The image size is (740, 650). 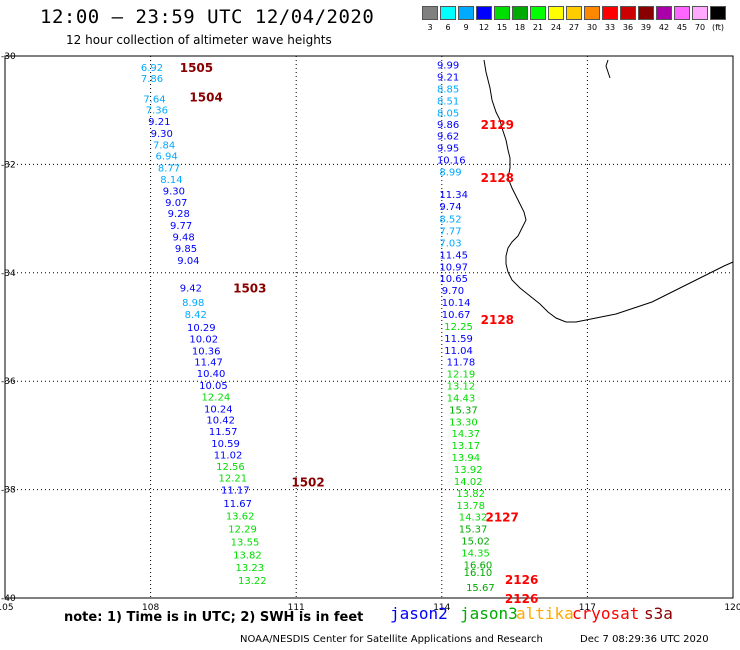 What do you see at coordinates (574, 27) in the screenshot?
I see `scale-label: 27` at bounding box center [574, 27].